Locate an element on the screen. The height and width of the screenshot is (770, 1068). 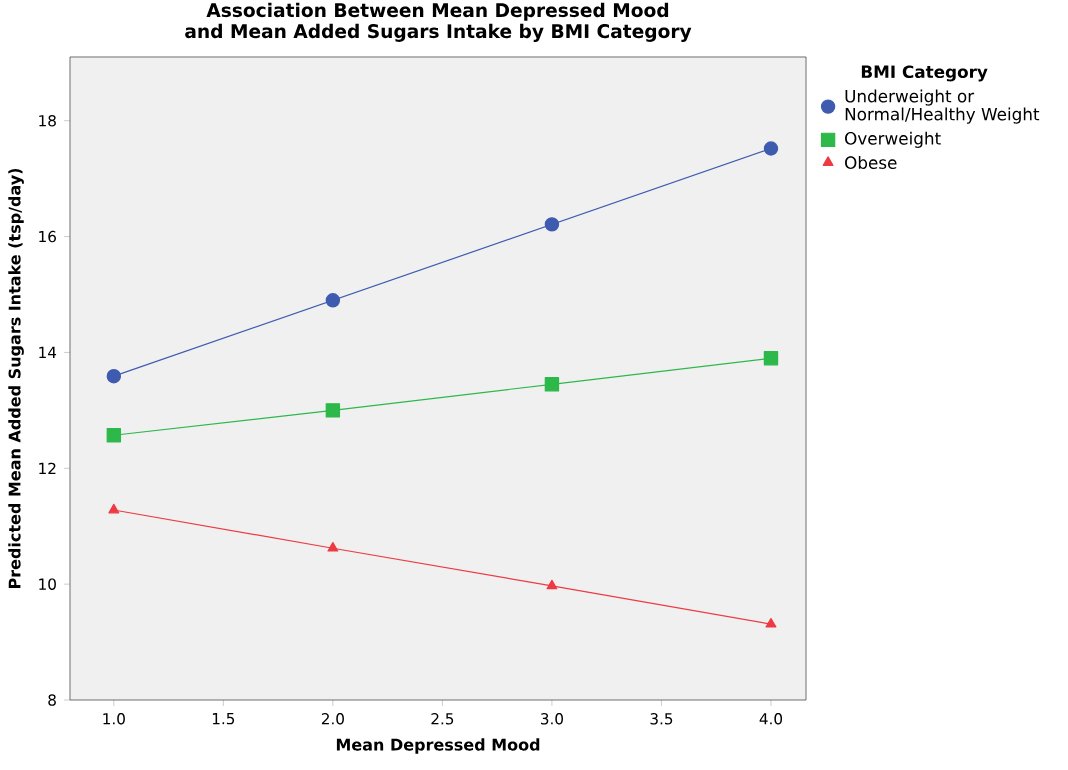
x-axis-title: Mean Depressed Mood is located at coordinates (438, 746).